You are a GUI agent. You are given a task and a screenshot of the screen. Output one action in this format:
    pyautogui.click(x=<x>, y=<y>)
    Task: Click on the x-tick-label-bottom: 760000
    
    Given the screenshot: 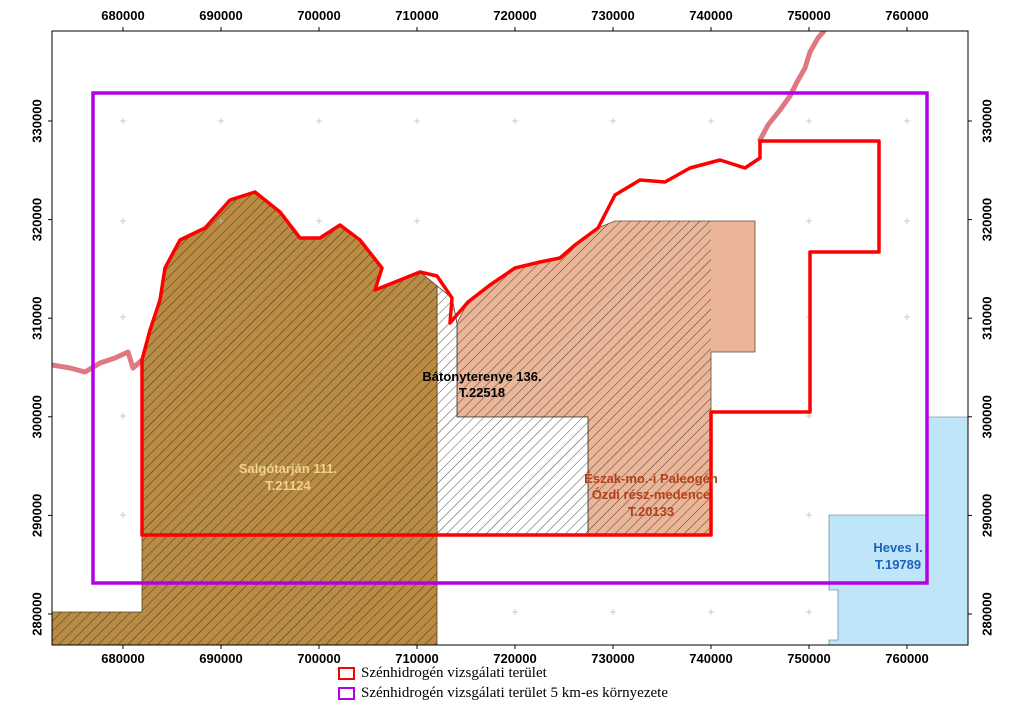 What is the action you would take?
    pyautogui.click(x=906, y=658)
    